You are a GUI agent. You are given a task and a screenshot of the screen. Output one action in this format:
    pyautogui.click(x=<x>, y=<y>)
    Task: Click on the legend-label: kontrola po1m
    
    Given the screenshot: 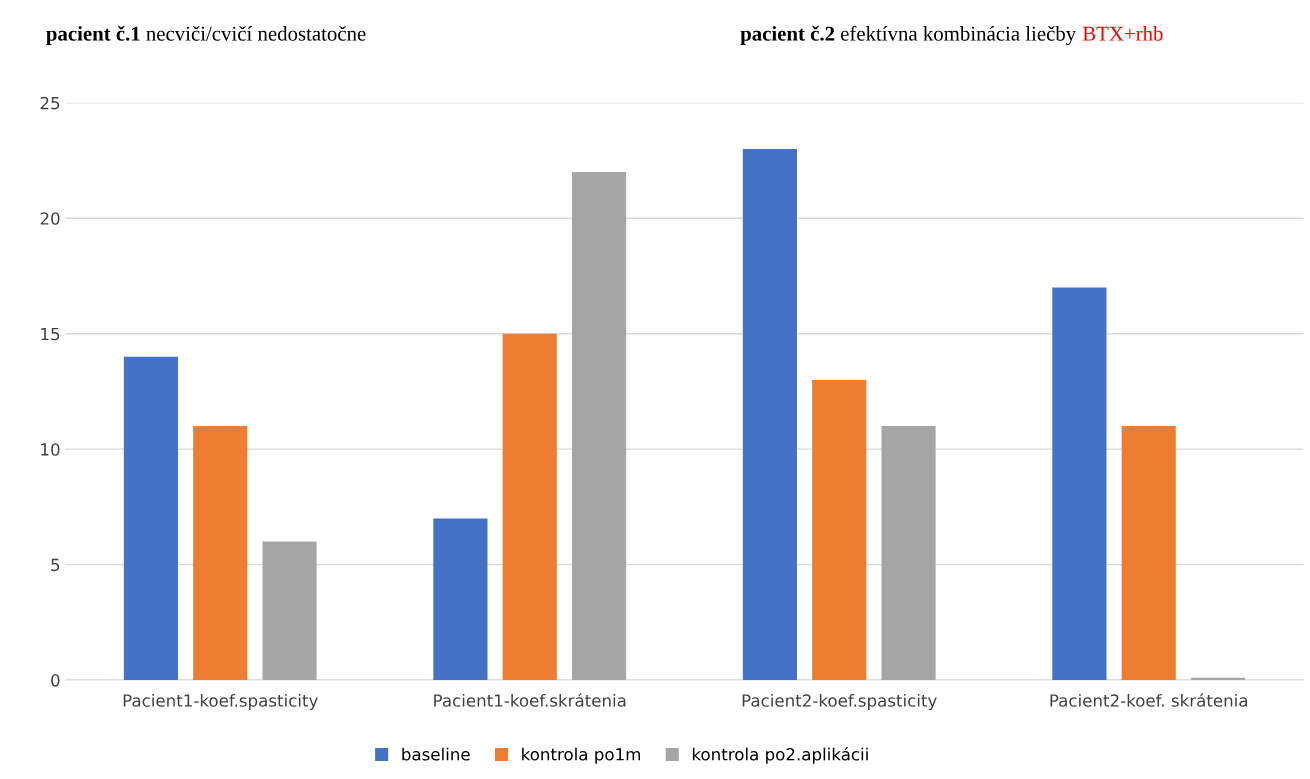 What is the action you would take?
    pyautogui.click(x=581, y=755)
    